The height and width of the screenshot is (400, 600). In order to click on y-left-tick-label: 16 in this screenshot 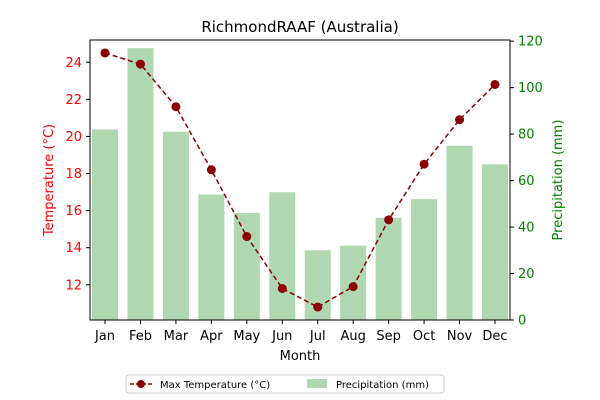, I will do `click(73, 211)`.